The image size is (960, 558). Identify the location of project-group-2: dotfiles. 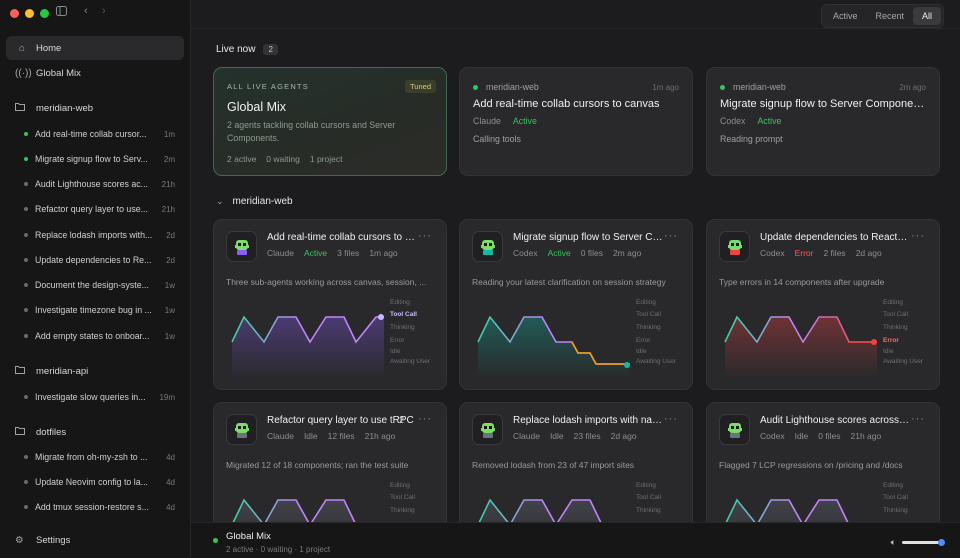
(95, 432).